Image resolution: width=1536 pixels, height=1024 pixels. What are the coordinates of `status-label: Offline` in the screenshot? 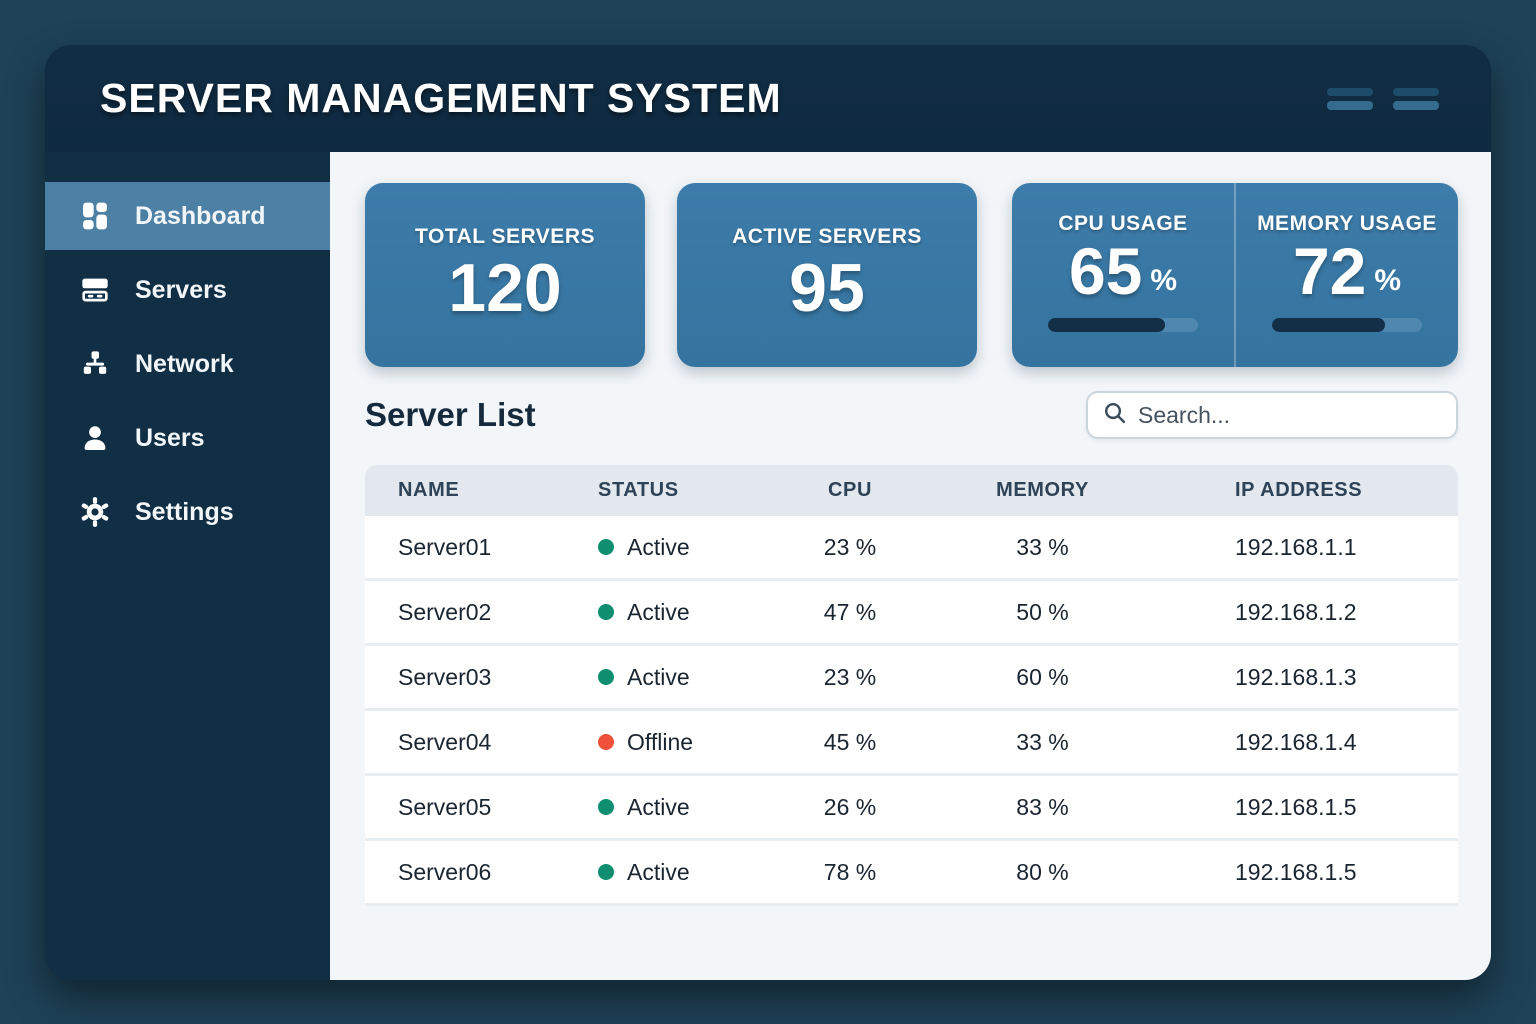 It's located at (660, 741).